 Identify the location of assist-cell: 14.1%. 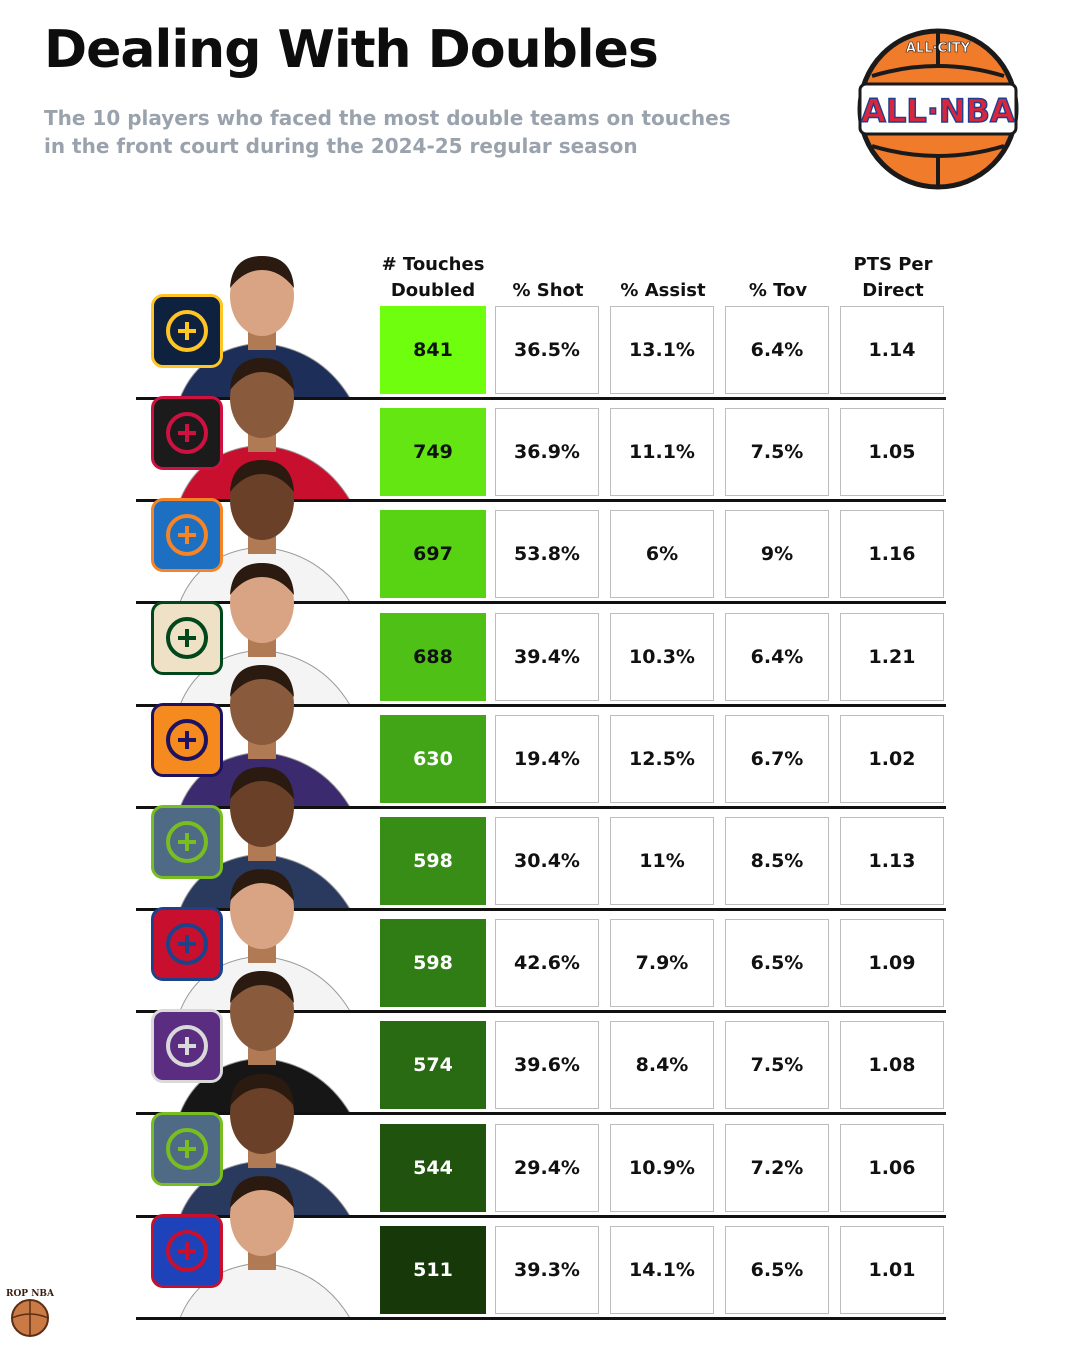
(662, 1269).